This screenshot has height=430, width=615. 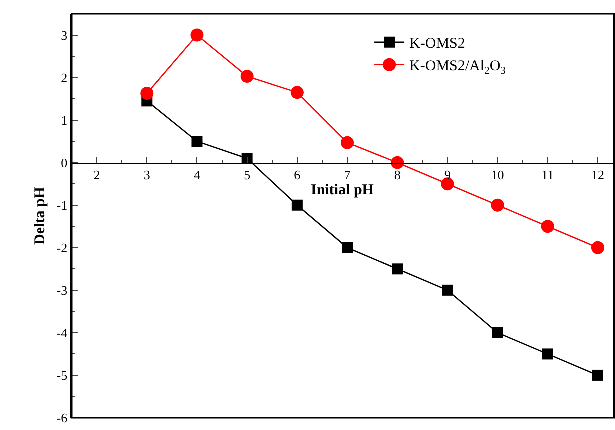 What do you see at coordinates (348, 174) in the screenshot?
I see `x-tick-label: 7` at bounding box center [348, 174].